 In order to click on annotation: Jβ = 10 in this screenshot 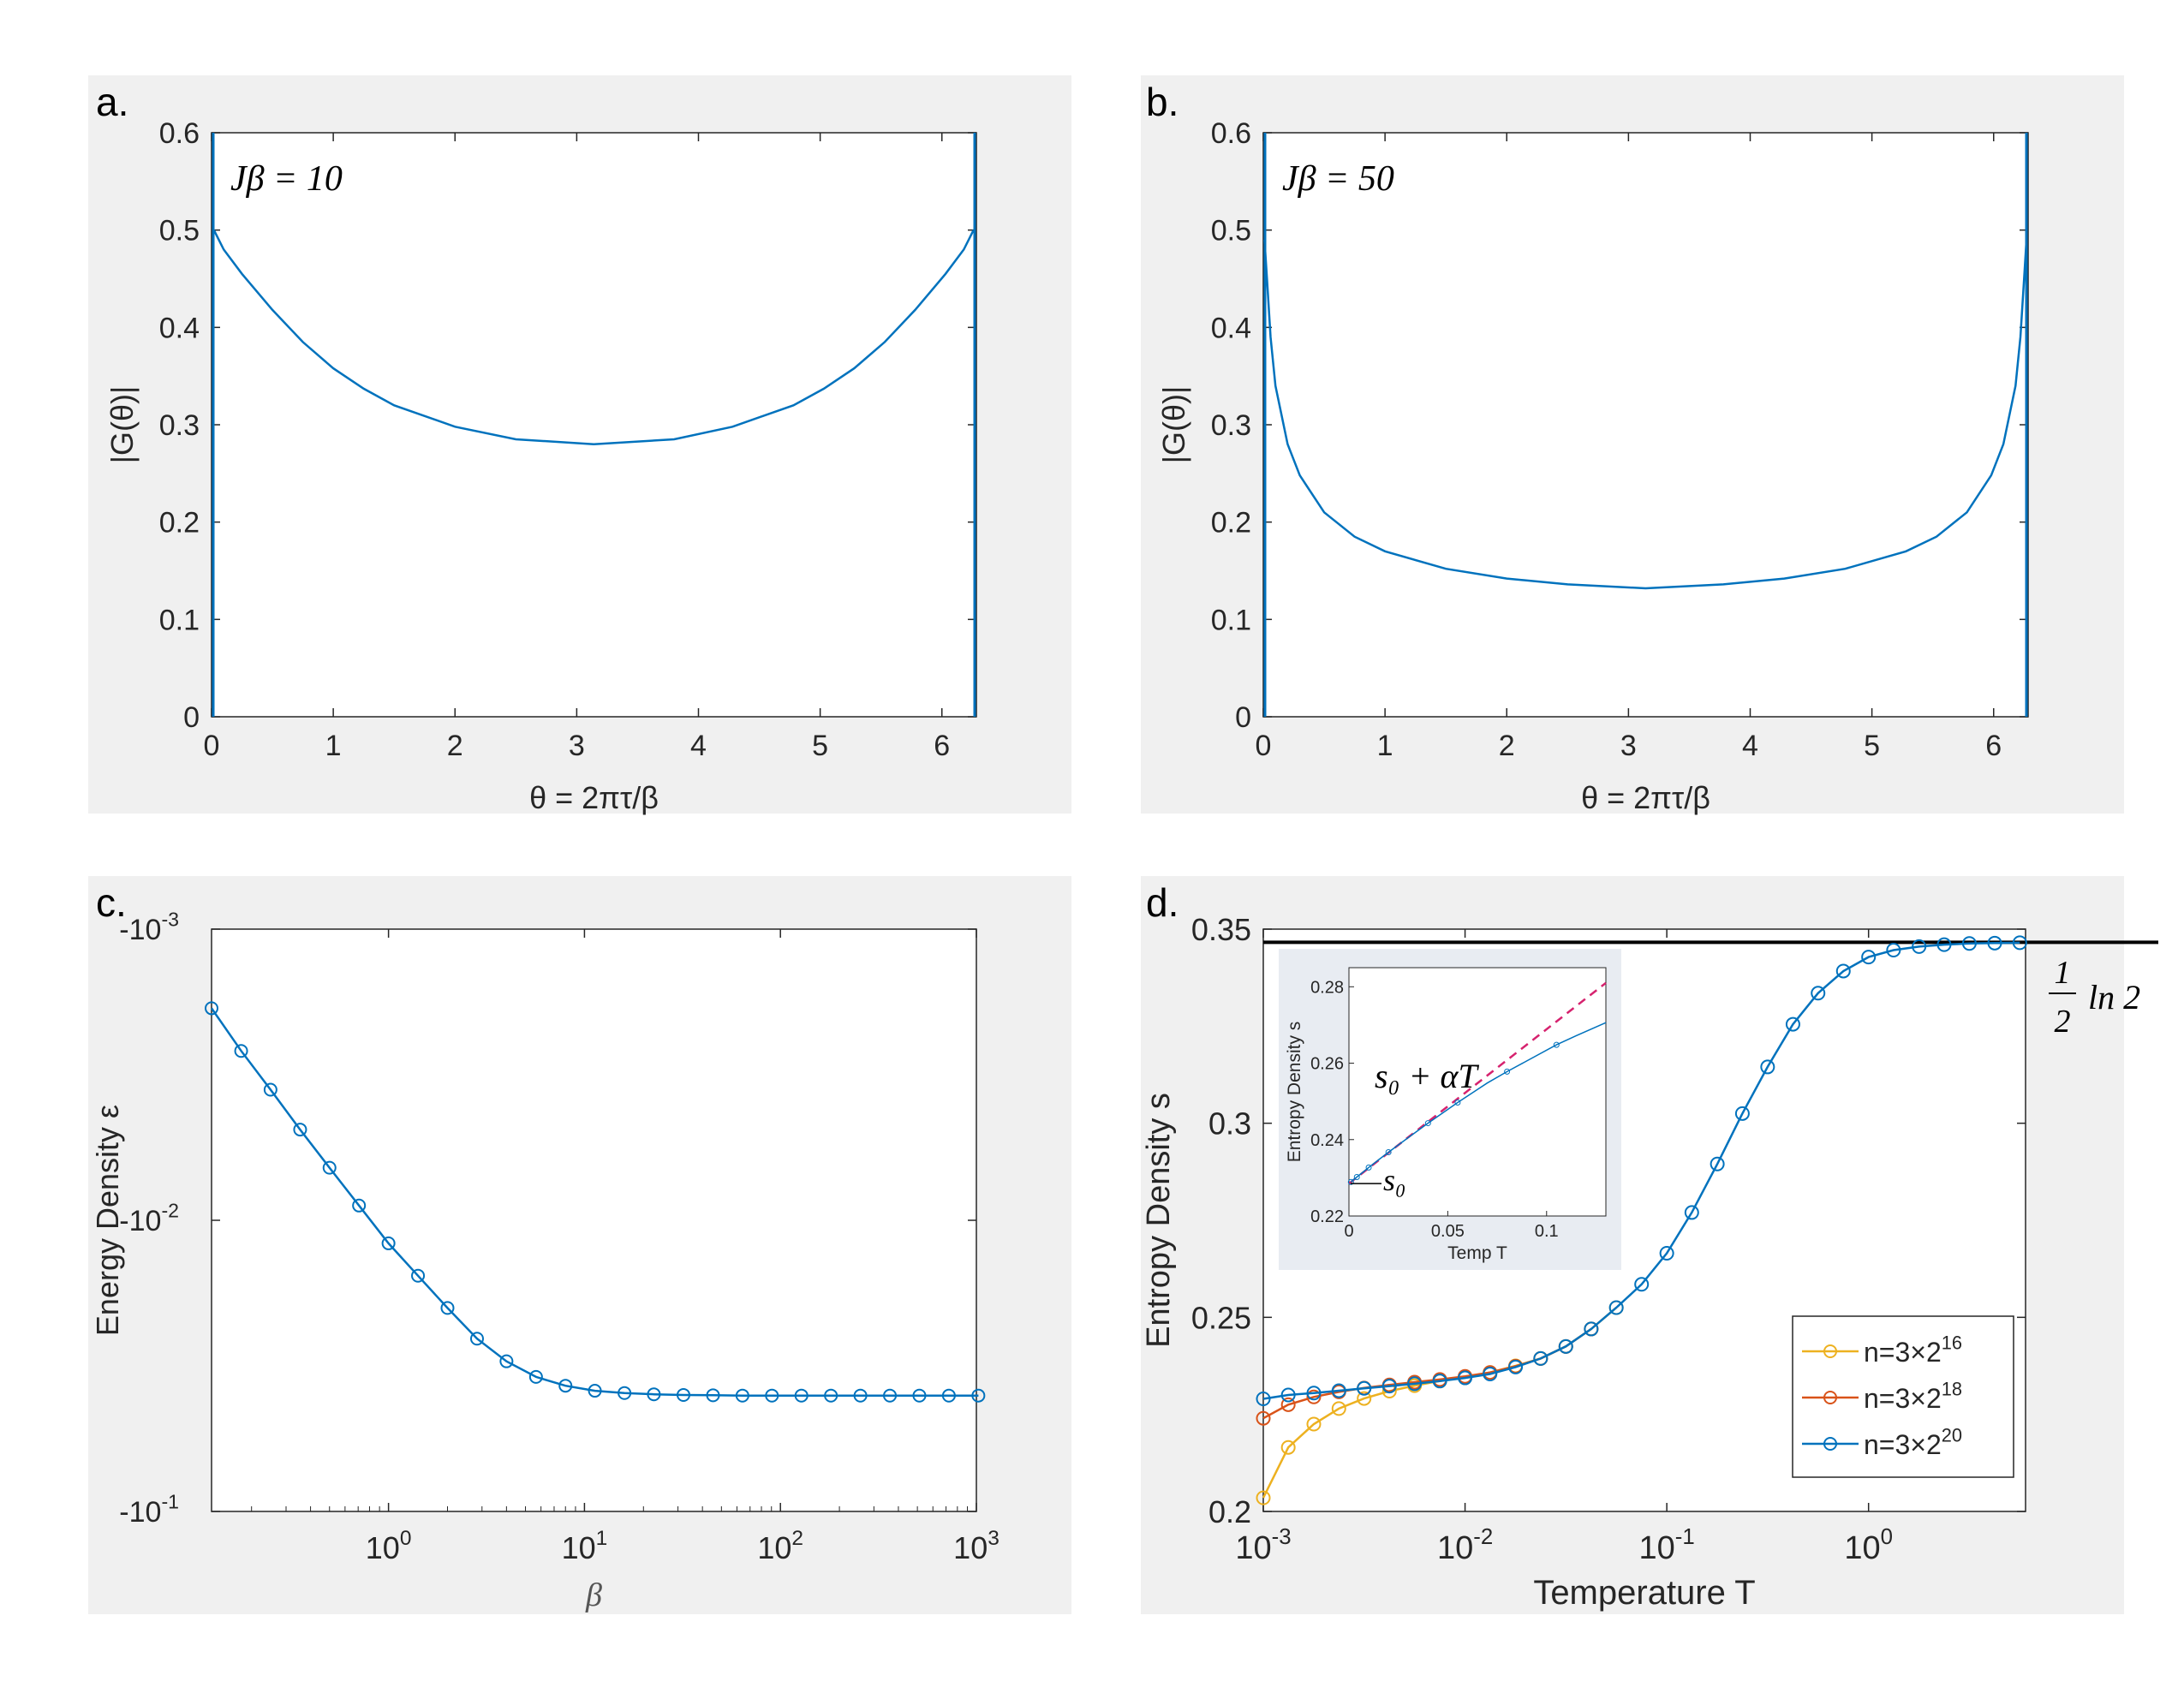, I will do `click(287, 179)`.